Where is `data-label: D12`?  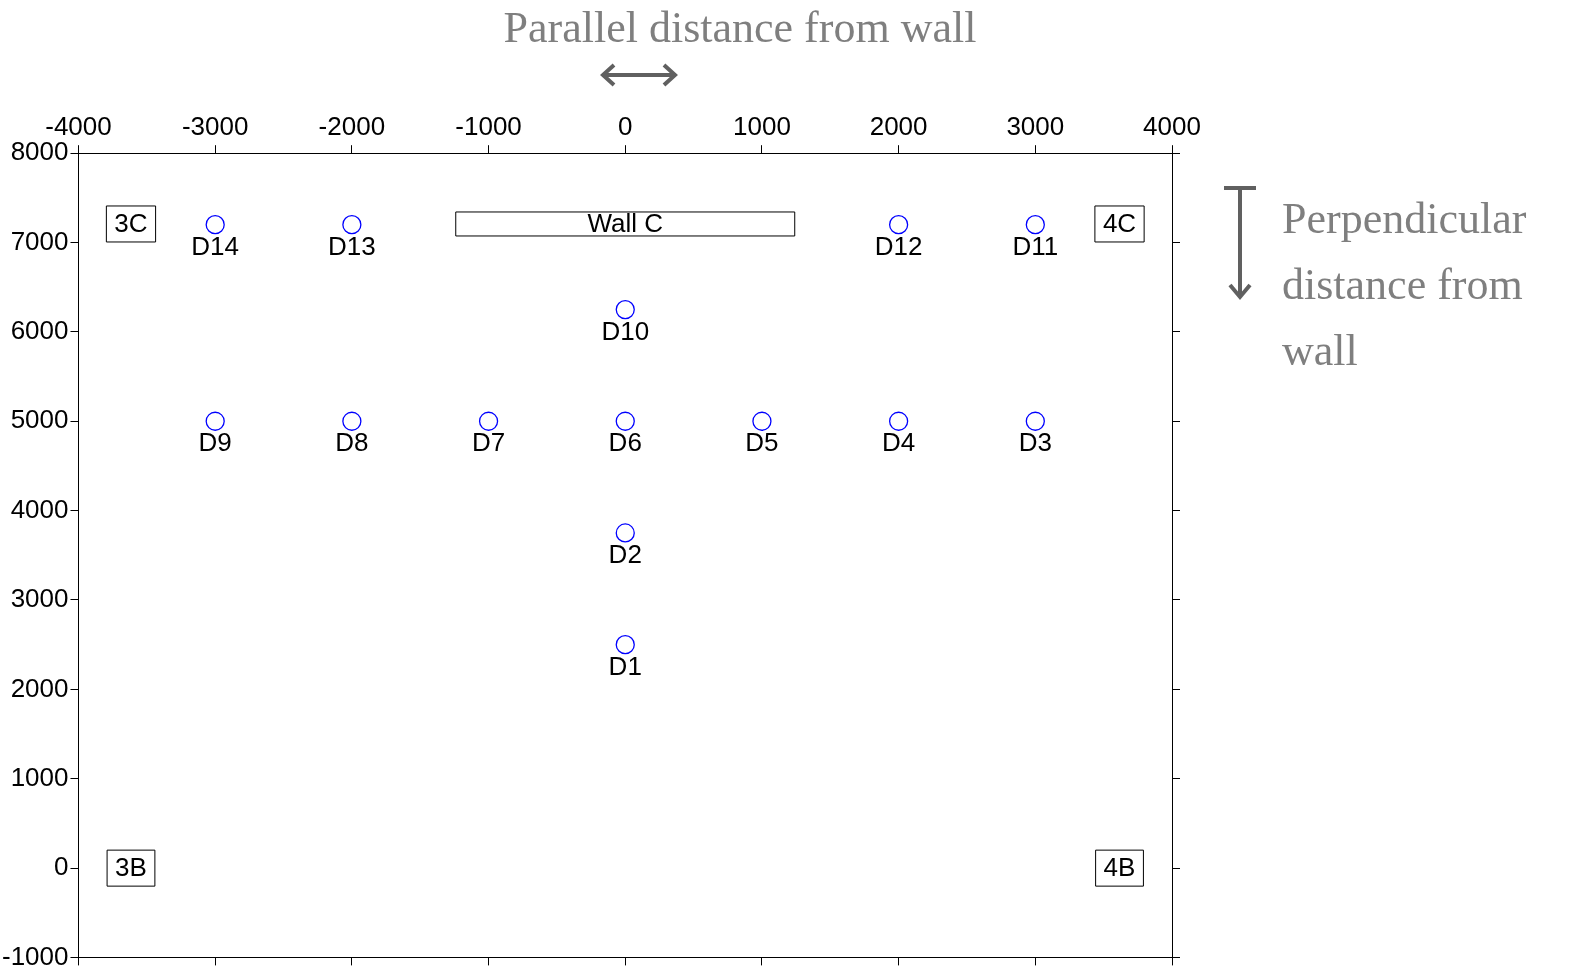
data-label: D12 is located at coordinates (898, 245).